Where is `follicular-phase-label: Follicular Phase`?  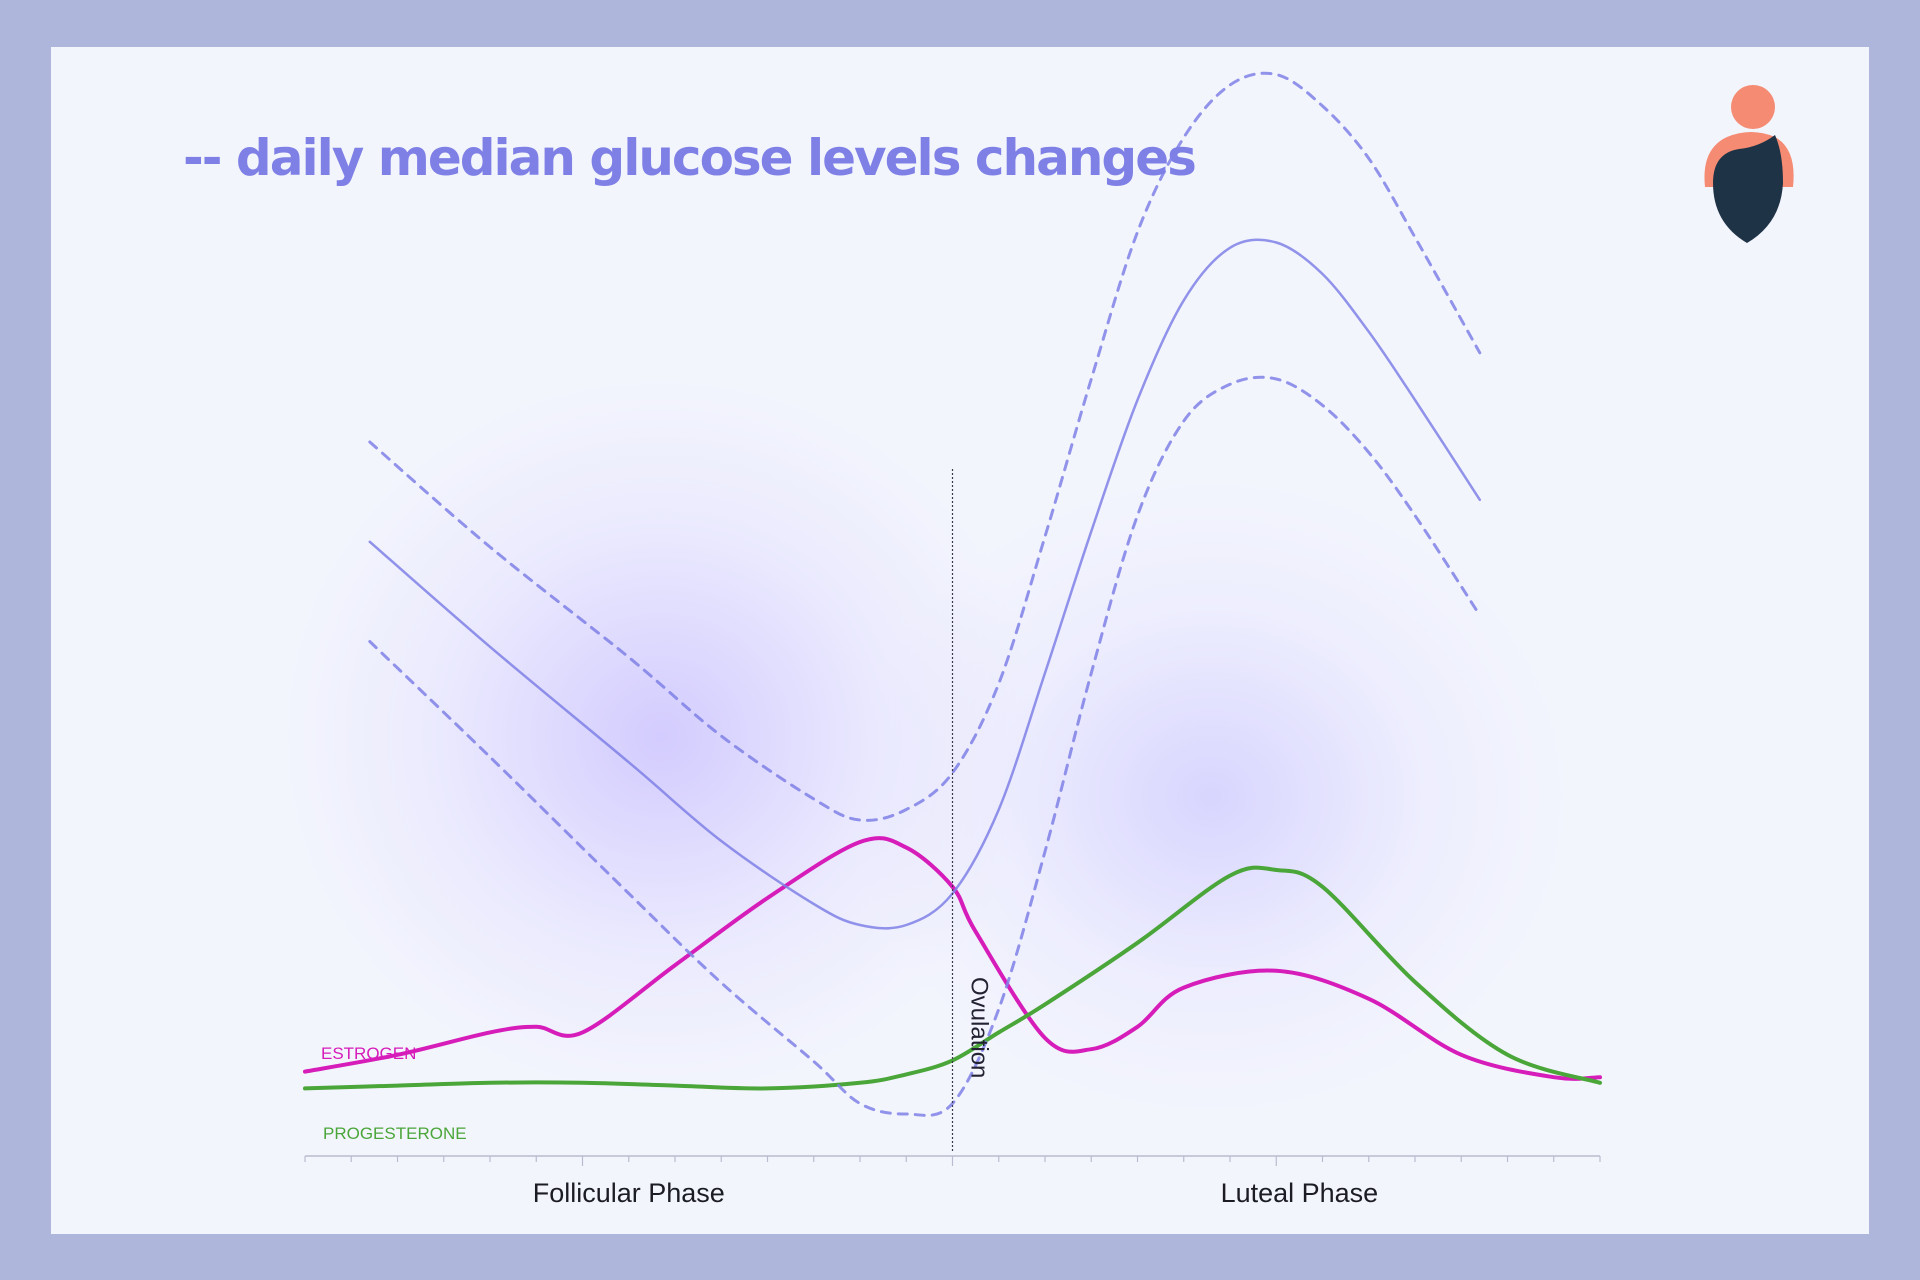
follicular-phase-label: Follicular Phase is located at coordinates (629, 1193).